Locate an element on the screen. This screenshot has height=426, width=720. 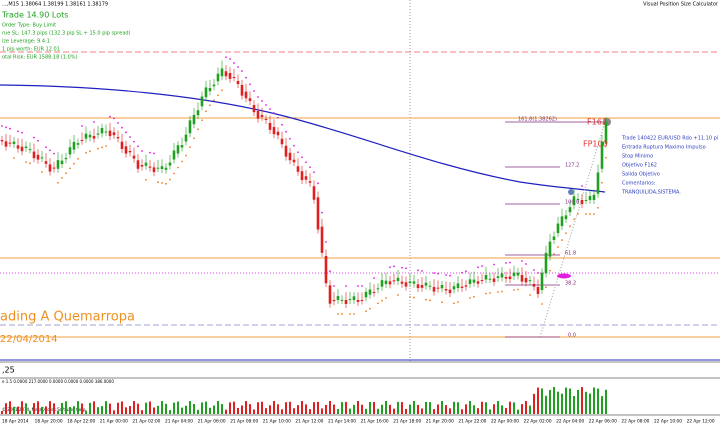
fib-label: 161.8(1.38262) is located at coordinates (537, 120).